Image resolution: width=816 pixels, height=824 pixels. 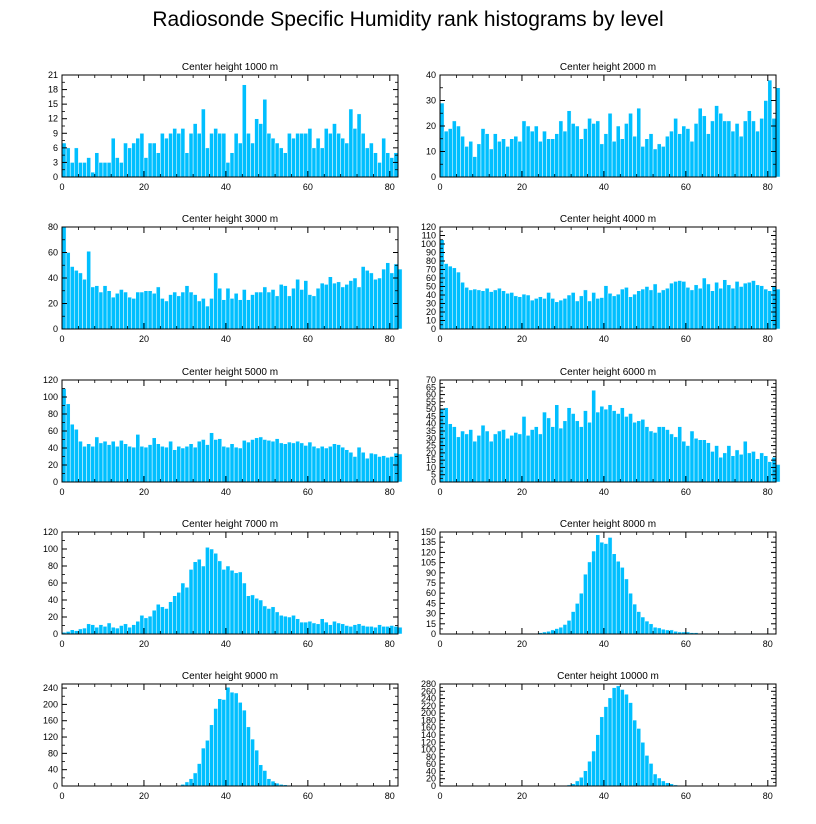 What do you see at coordinates (522, 796) in the screenshot?
I see `x-tick-label: 20` at bounding box center [522, 796].